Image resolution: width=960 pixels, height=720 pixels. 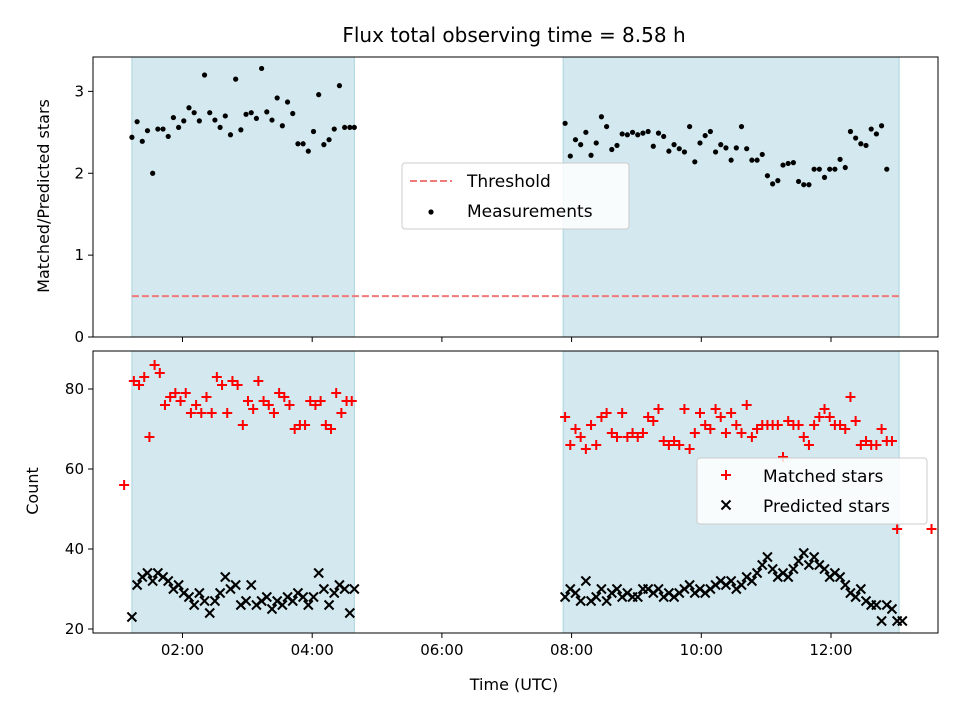 What do you see at coordinates (79, 173) in the screenshot?
I see `y-tick-label: 2` at bounding box center [79, 173].